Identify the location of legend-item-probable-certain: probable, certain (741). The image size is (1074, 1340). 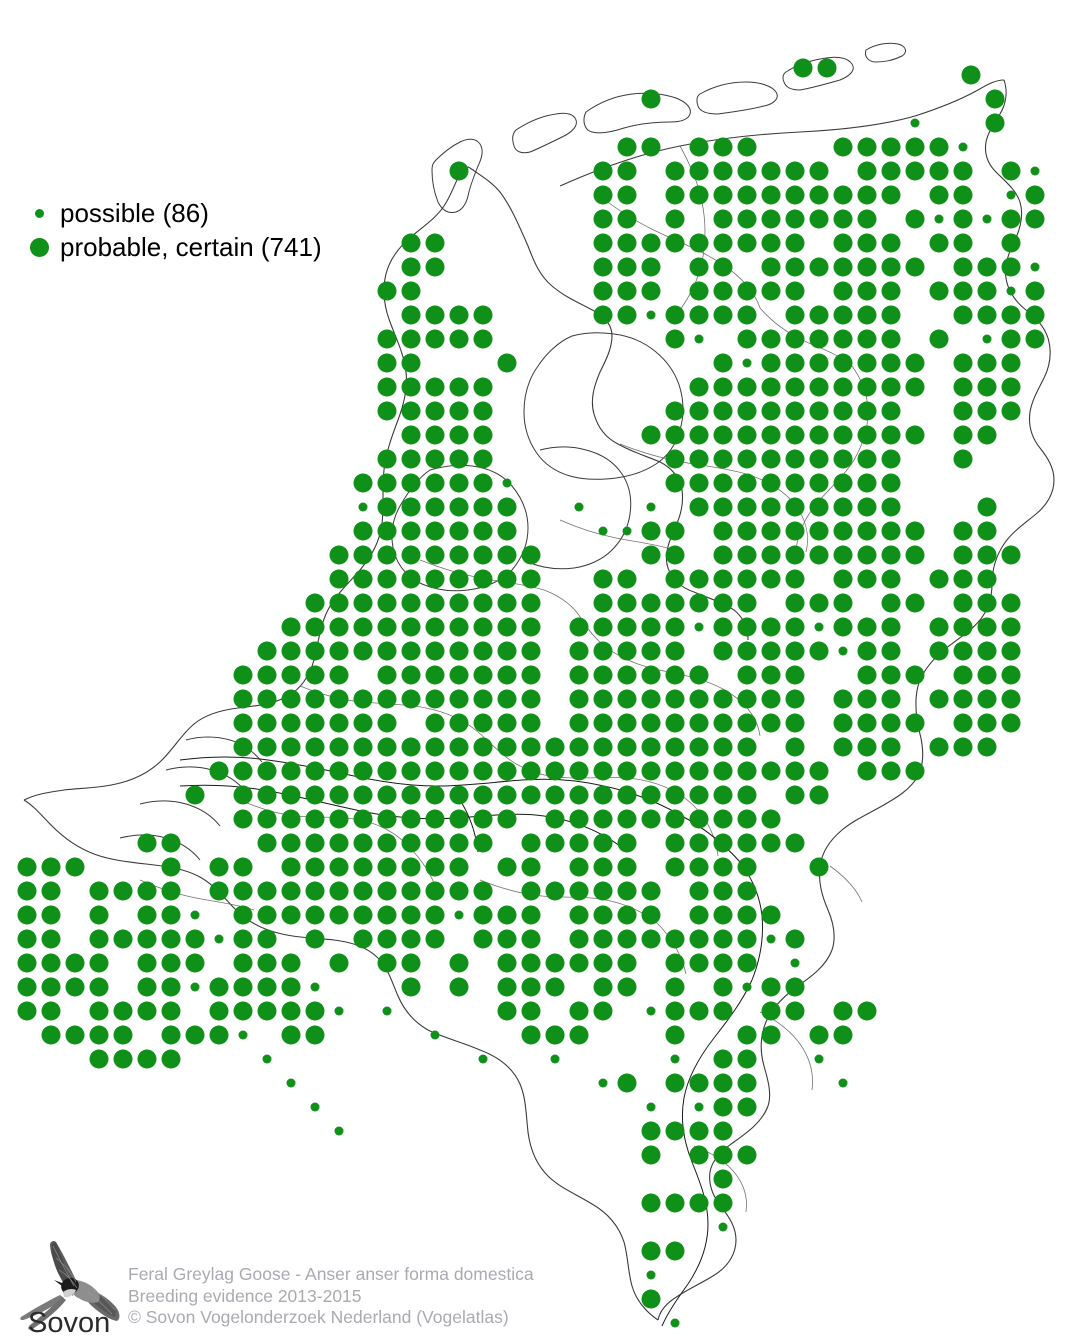
(172, 247).